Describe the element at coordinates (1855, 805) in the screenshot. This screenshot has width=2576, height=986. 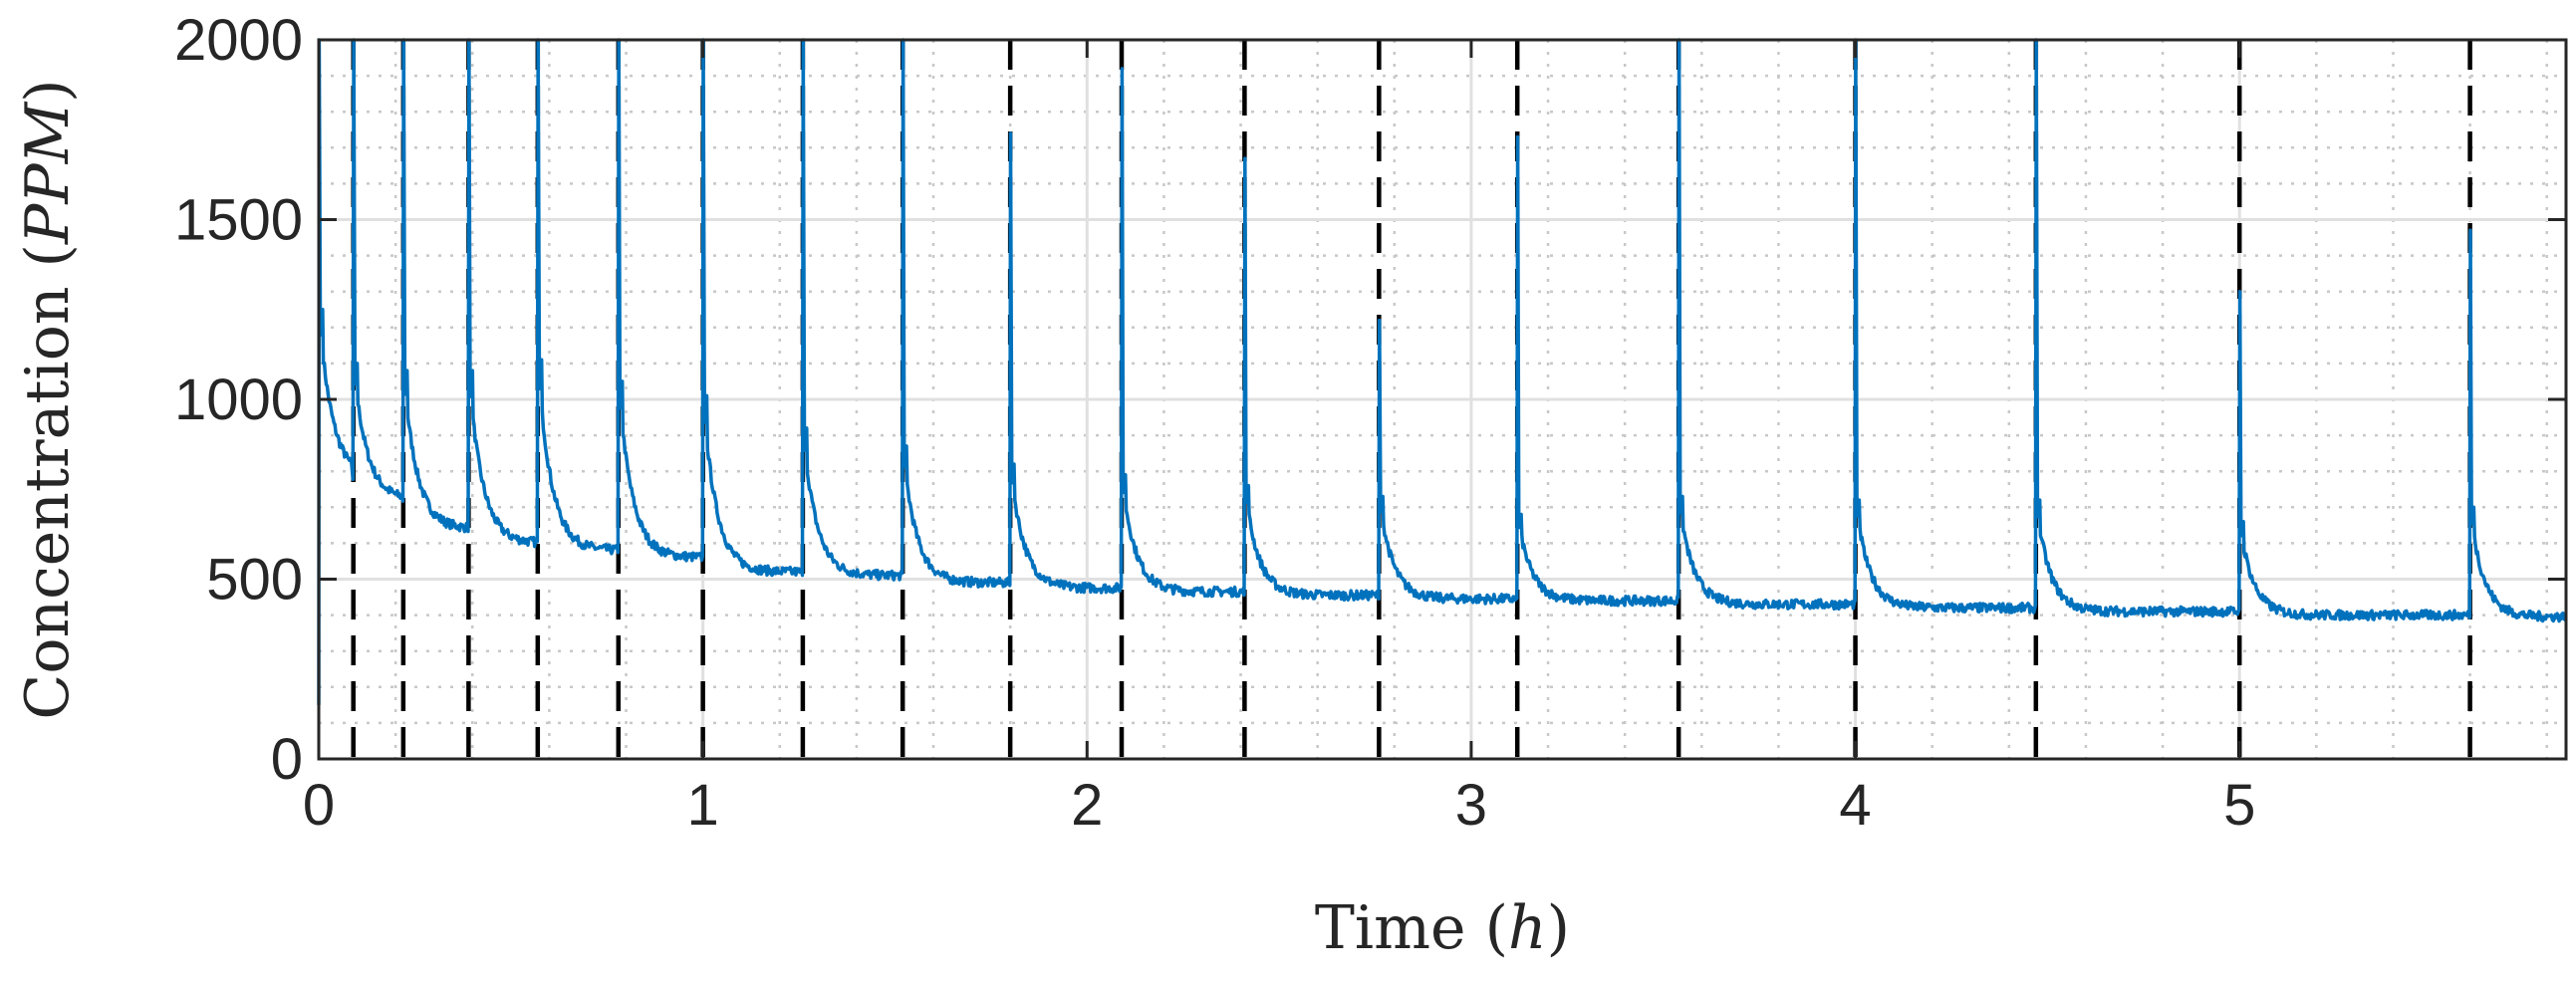
I see `x-tick-label: 4` at that location.